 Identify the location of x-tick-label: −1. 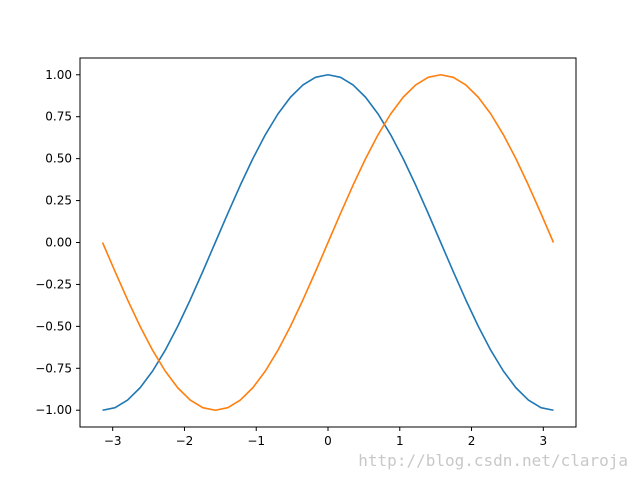
(256, 441).